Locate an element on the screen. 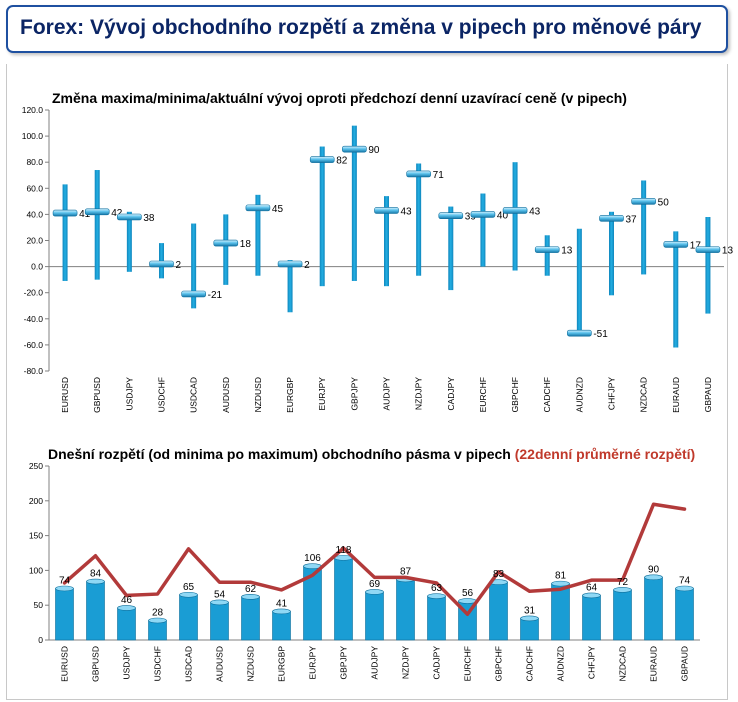 The image size is (738, 702). current-value-label: 43 is located at coordinates (407, 211).